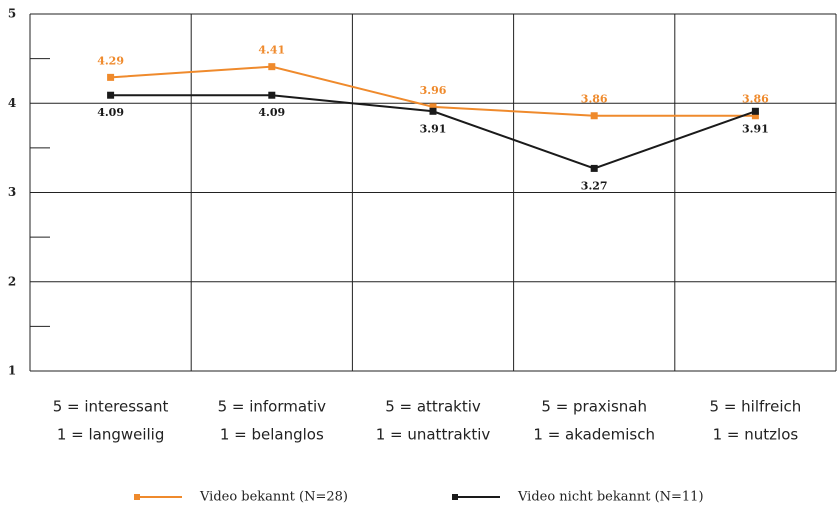  Describe the element at coordinates (433, 435) in the screenshot. I see `x-tick-label: 1 = unattraktiv` at that location.